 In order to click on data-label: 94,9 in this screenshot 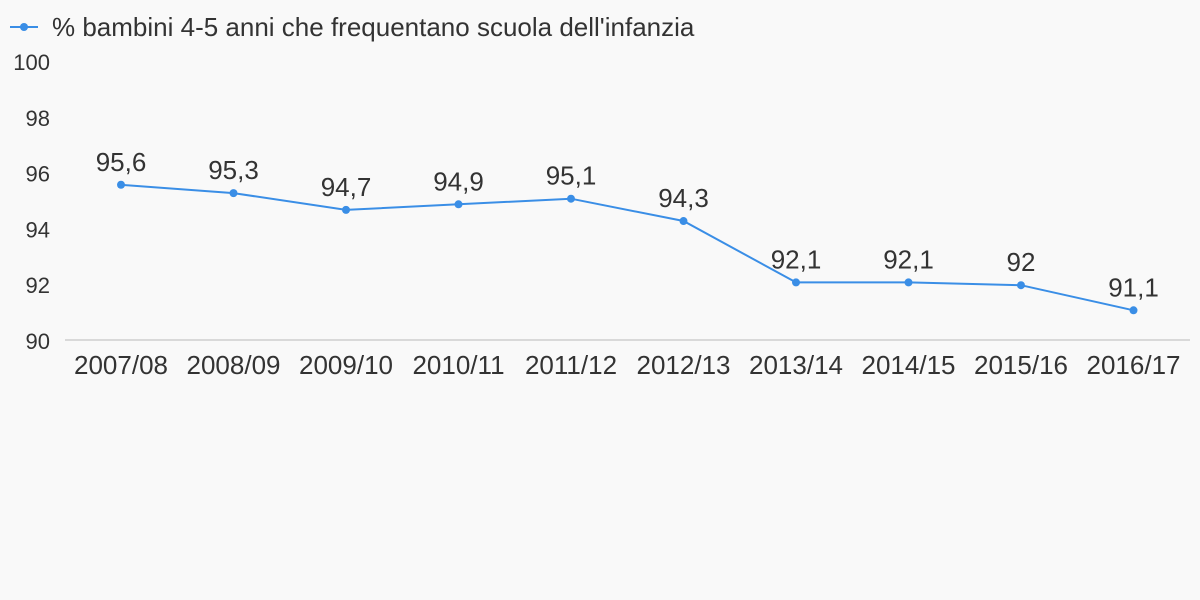, I will do `click(458, 181)`.